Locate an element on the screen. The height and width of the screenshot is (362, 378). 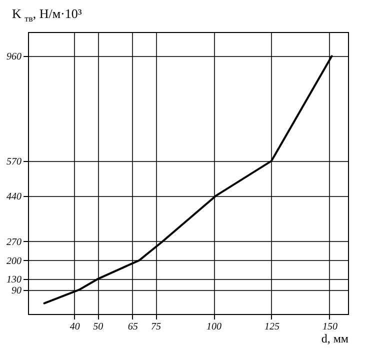
y-tick-label: 440 is located at coordinates (14, 196).